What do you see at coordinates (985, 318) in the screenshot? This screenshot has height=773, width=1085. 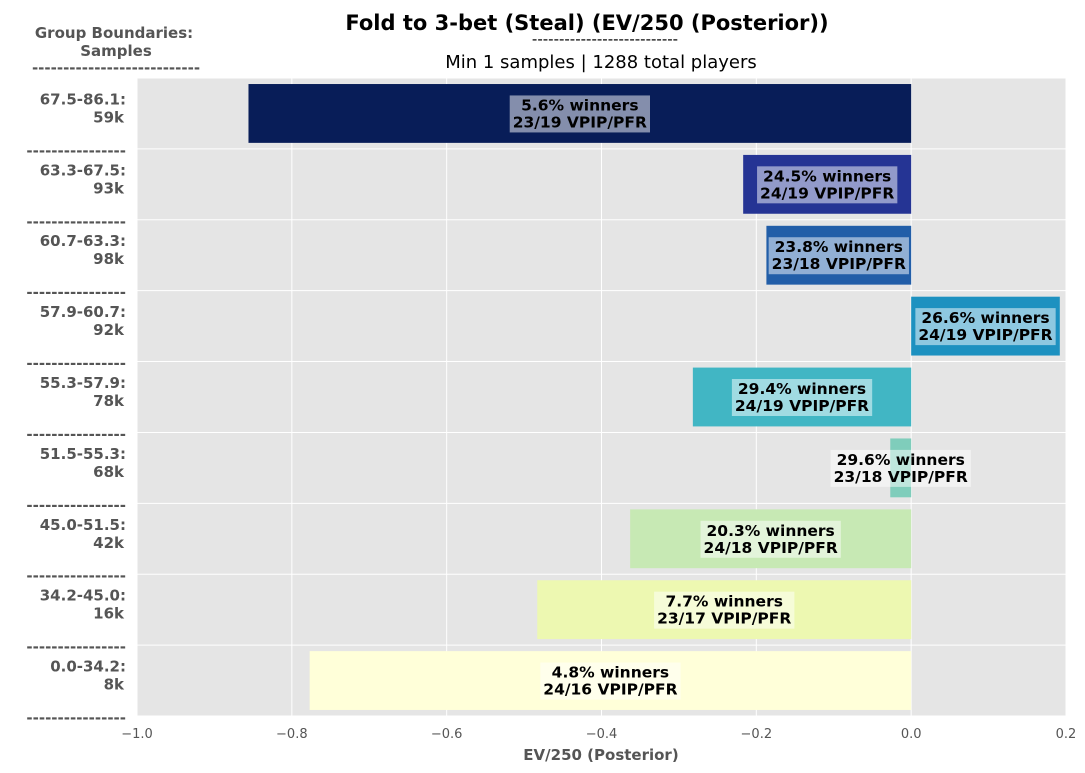 I see `bar-label-winners: 26.6% winners` at bounding box center [985, 318].